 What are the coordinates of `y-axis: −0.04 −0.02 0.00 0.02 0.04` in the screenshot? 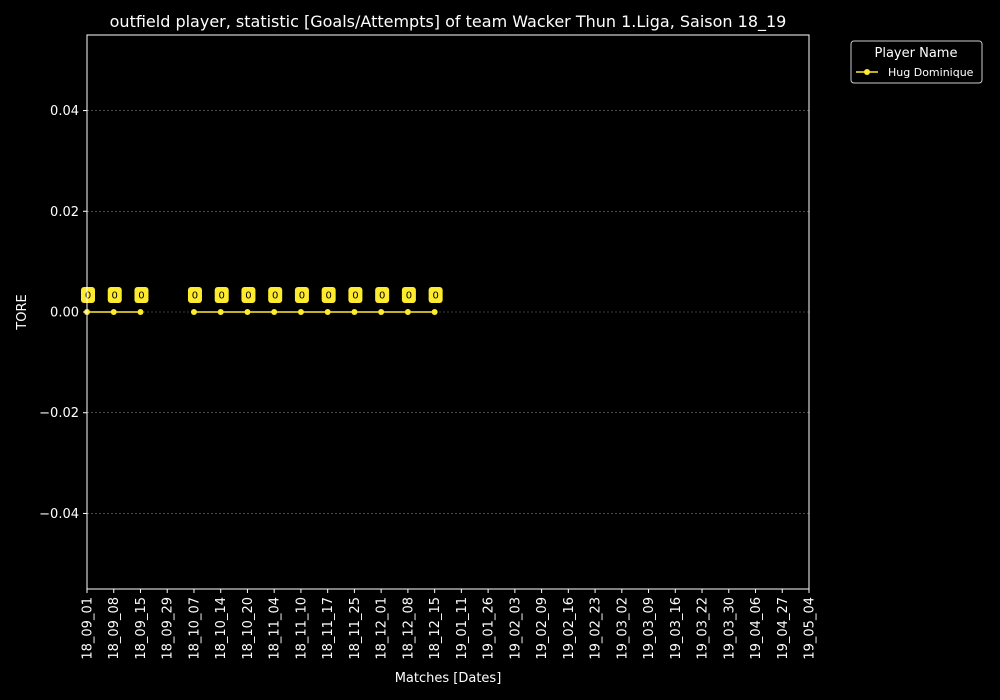 It's located at (63, 313).